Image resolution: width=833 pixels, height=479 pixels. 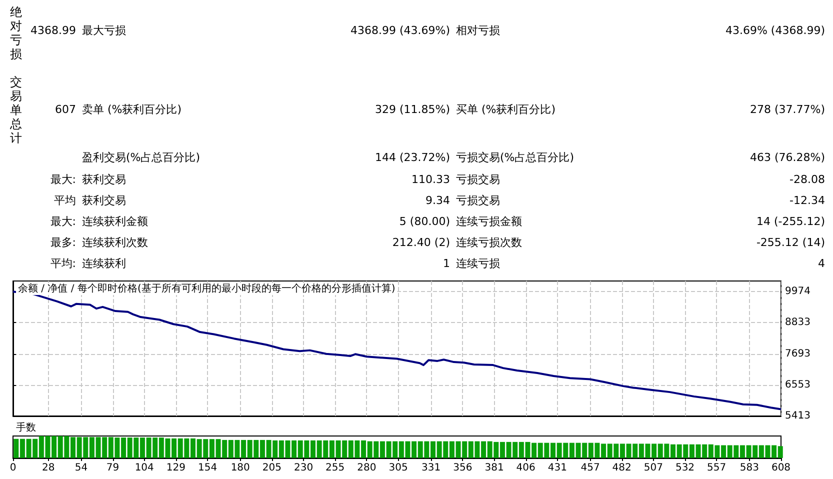 What do you see at coordinates (81, 468) in the screenshot?
I see `x-tick-label: 54` at bounding box center [81, 468].